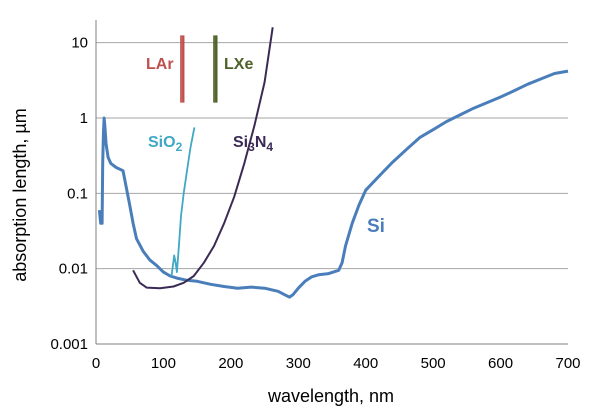  What do you see at coordinates (376, 226) in the screenshot?
I see `si-label: Si` at bounding box center [376, 226].